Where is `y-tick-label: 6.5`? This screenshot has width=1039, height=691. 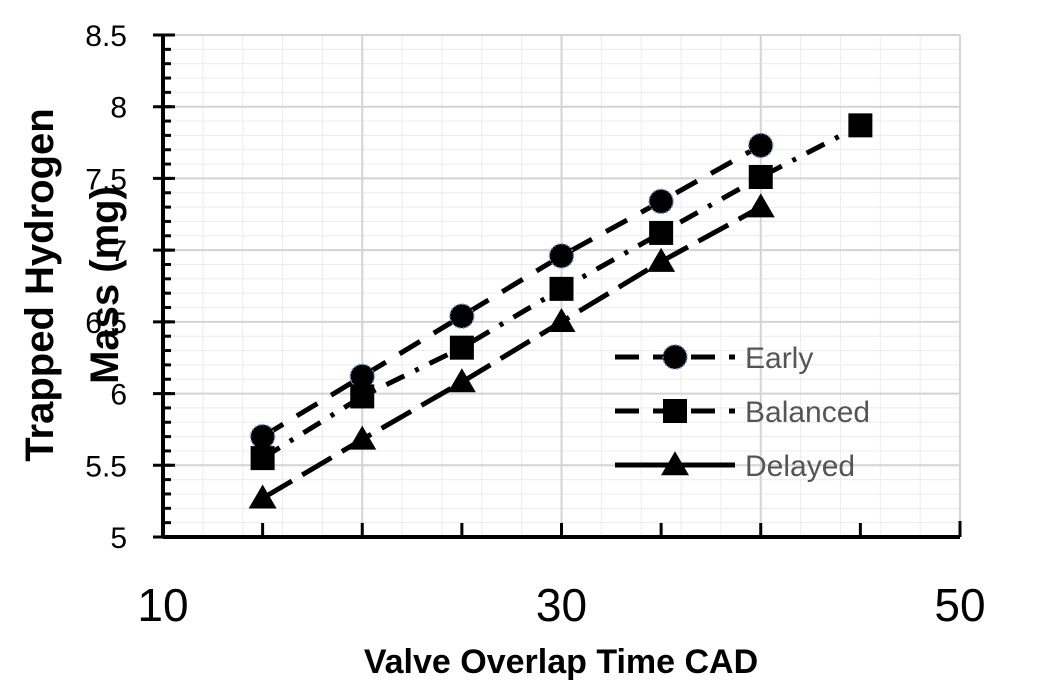 y-tick-label: 6.5 is located at coordinates (106, 323).